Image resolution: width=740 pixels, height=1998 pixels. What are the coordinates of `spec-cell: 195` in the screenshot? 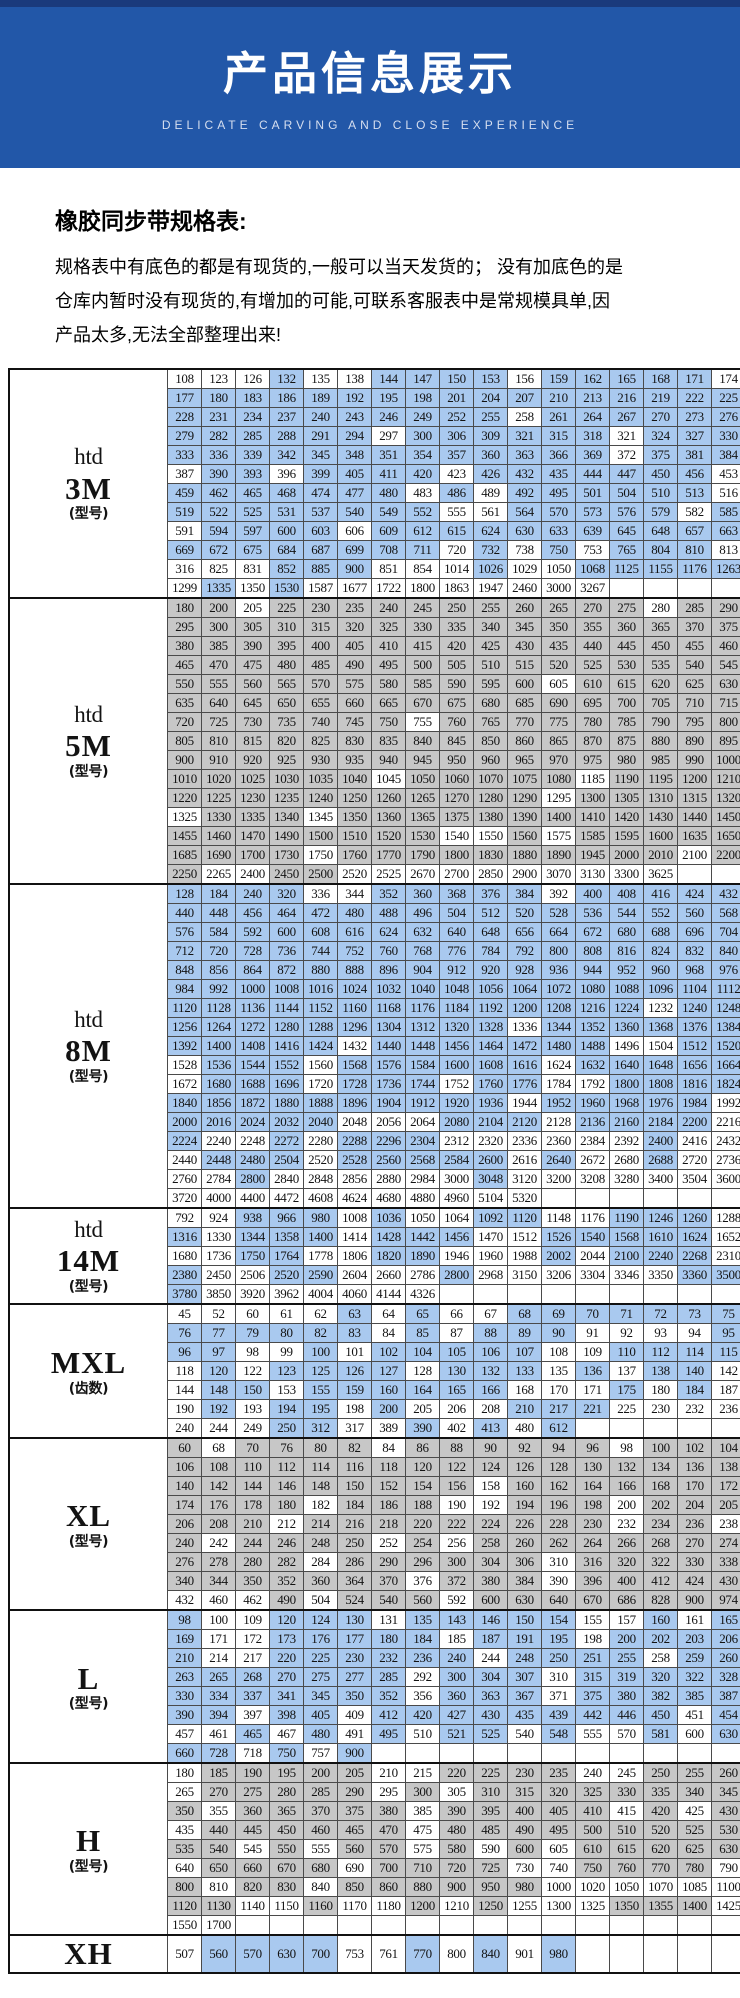 It's located at (558, 1639).